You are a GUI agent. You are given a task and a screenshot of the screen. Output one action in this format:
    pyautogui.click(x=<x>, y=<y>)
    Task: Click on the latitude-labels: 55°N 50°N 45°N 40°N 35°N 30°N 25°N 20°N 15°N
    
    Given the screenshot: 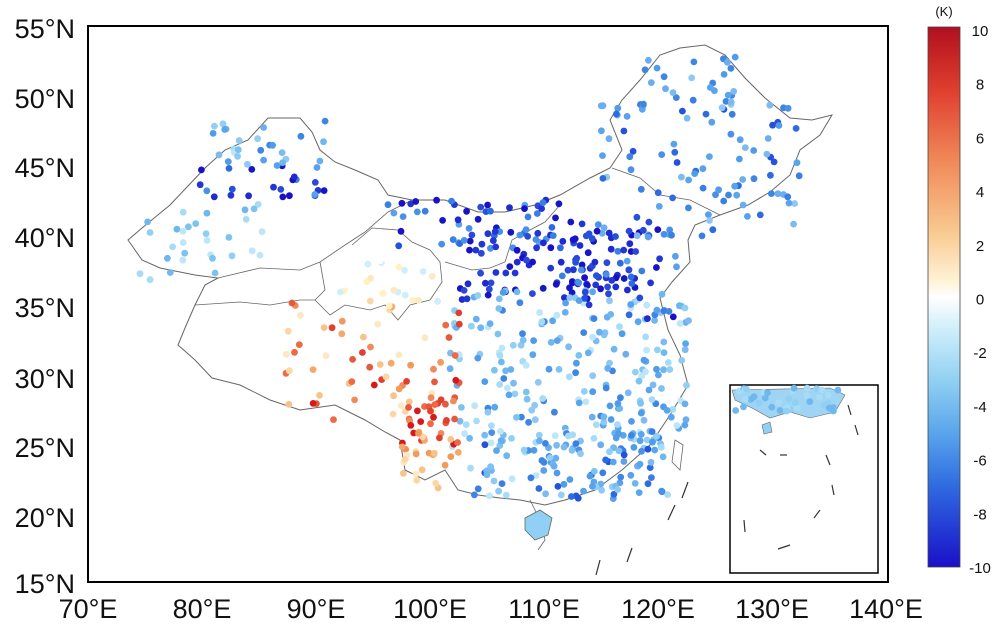 What is the action you would take?
    pyautogui.click(x=45, y=306)
    